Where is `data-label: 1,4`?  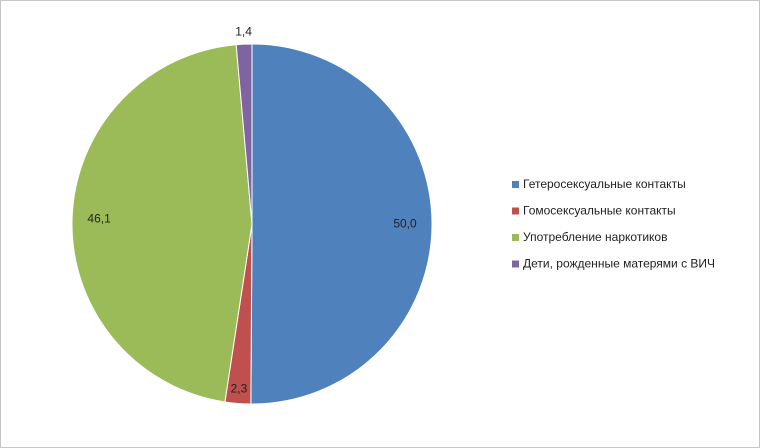
data-label: 1,4 is located at coordinates (243, 31).